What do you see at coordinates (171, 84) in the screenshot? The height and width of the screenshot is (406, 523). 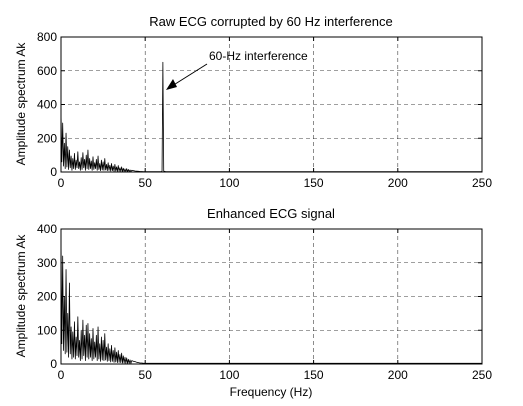 I see `annotation-arrow-head` at bounding box center [171, 84].